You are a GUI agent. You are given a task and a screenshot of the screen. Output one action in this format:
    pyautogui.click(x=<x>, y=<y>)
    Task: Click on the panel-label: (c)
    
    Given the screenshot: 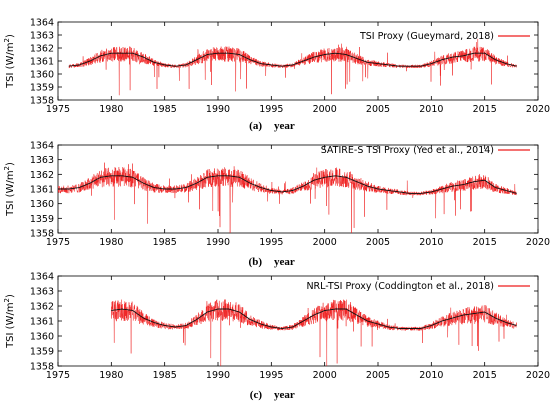 What is the action you would take?
    pyautogui.click(x=256, y=395)
    